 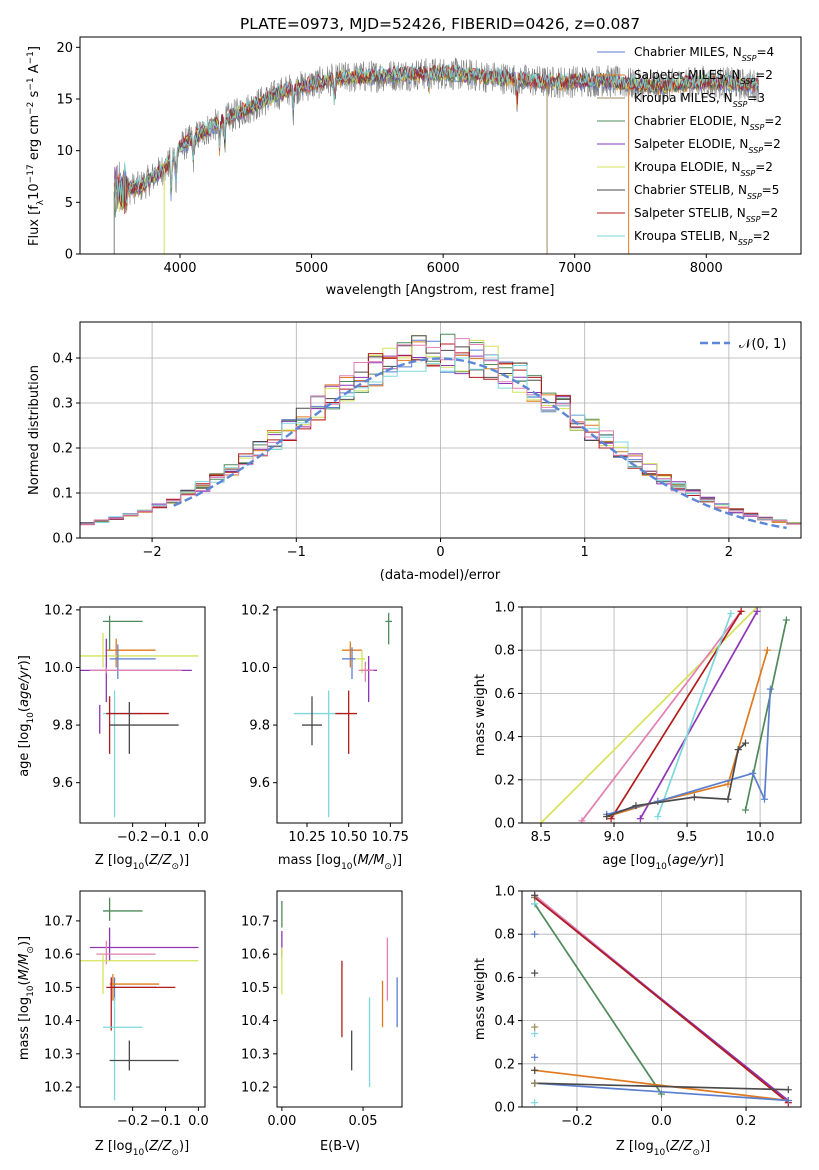 I want to click on x-tick-label: 10.0, so click(x=760, y=837).